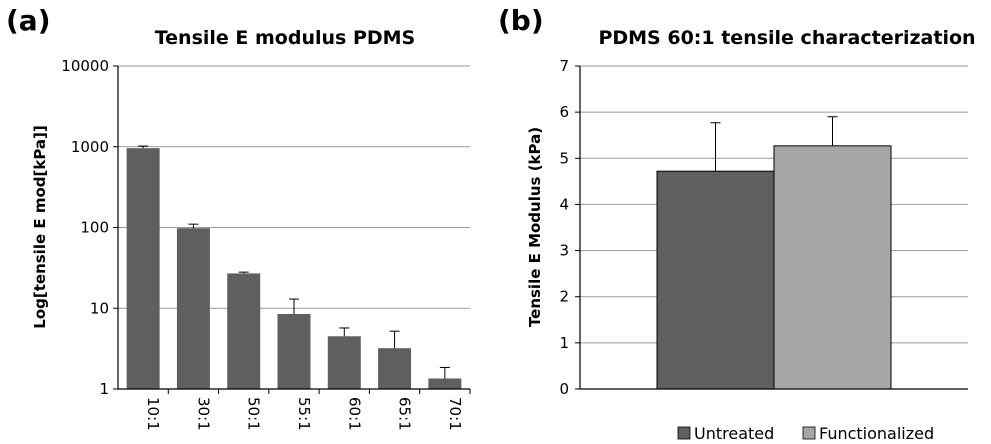 This screenshot has height=444, width=991. What do you see at coordinates (354, 414) in the screenshot?
I see `x-tick-label: 60:1` at bounding box center [354, 414].